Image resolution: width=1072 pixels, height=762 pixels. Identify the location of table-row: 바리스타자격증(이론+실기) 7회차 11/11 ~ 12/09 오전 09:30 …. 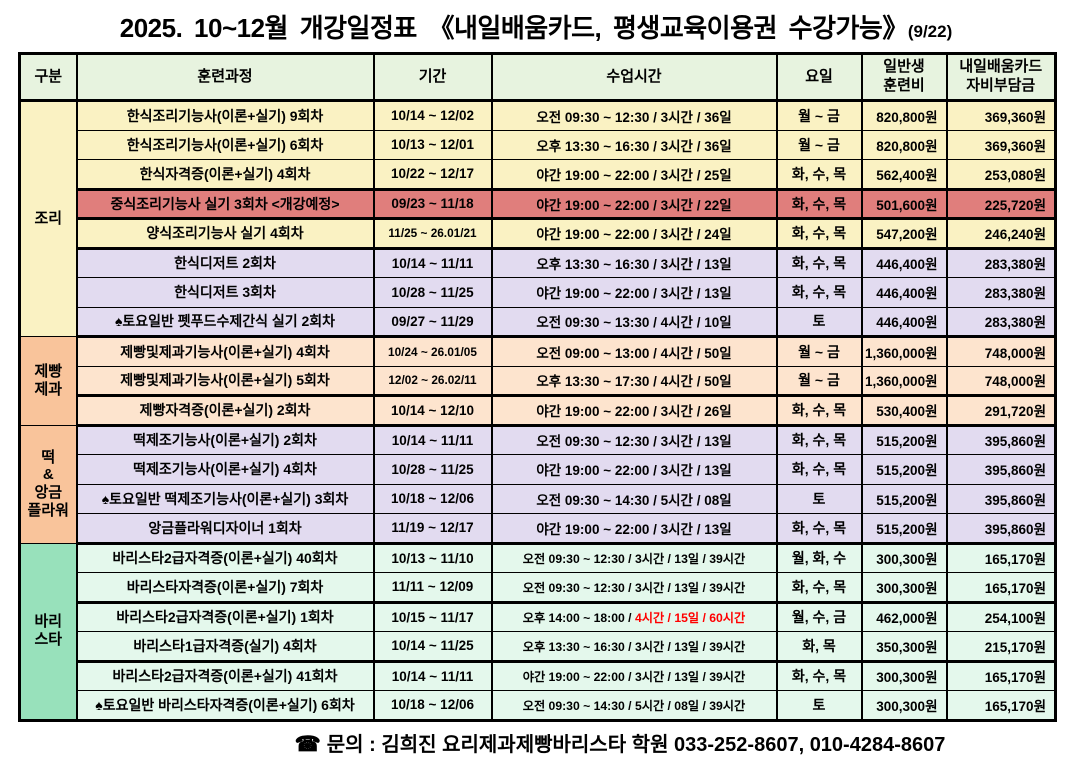
(538, 588).